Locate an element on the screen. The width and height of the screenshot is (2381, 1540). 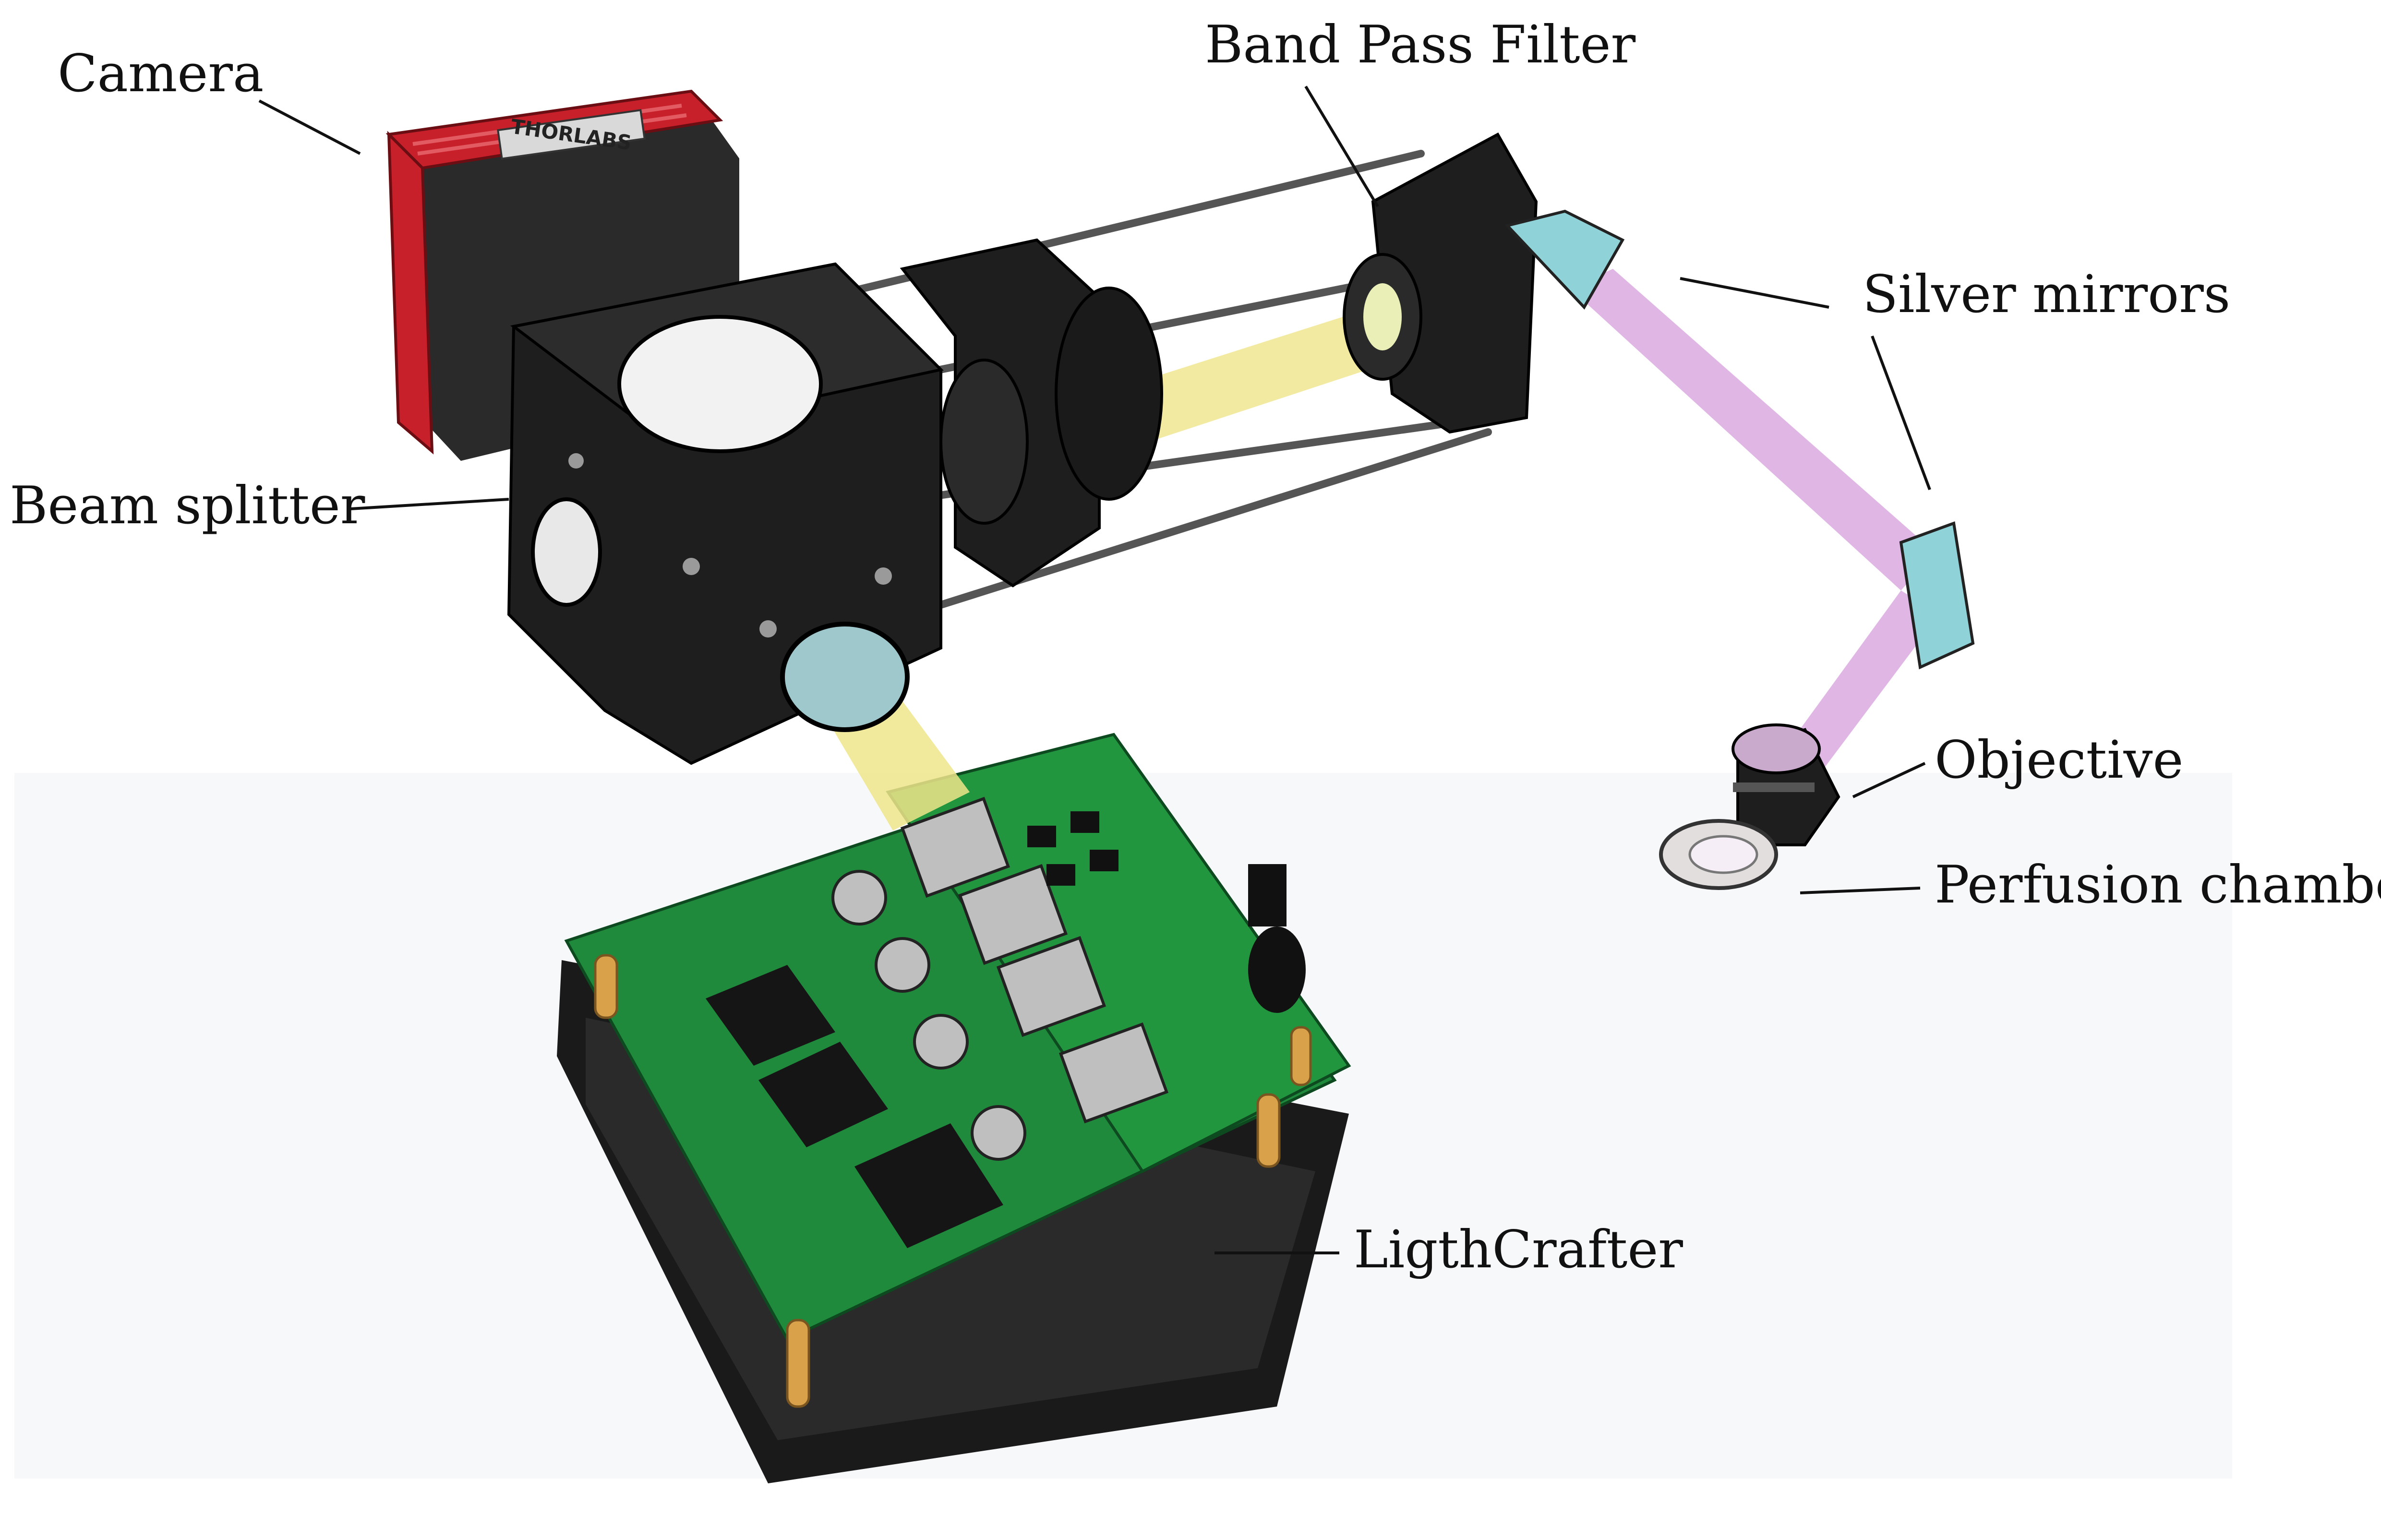
cage-plate-lens is located at coordinates (1031, 413).